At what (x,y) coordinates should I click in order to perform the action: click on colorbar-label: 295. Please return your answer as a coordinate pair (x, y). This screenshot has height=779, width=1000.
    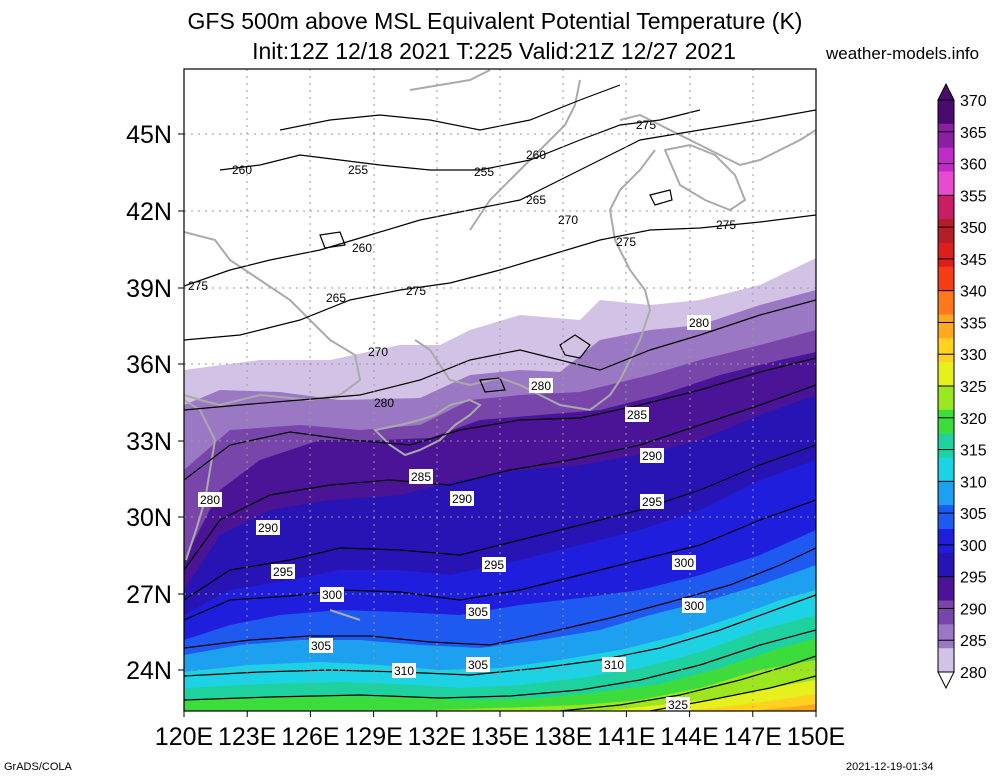
    Looking at the image, I should click on (973, 578).